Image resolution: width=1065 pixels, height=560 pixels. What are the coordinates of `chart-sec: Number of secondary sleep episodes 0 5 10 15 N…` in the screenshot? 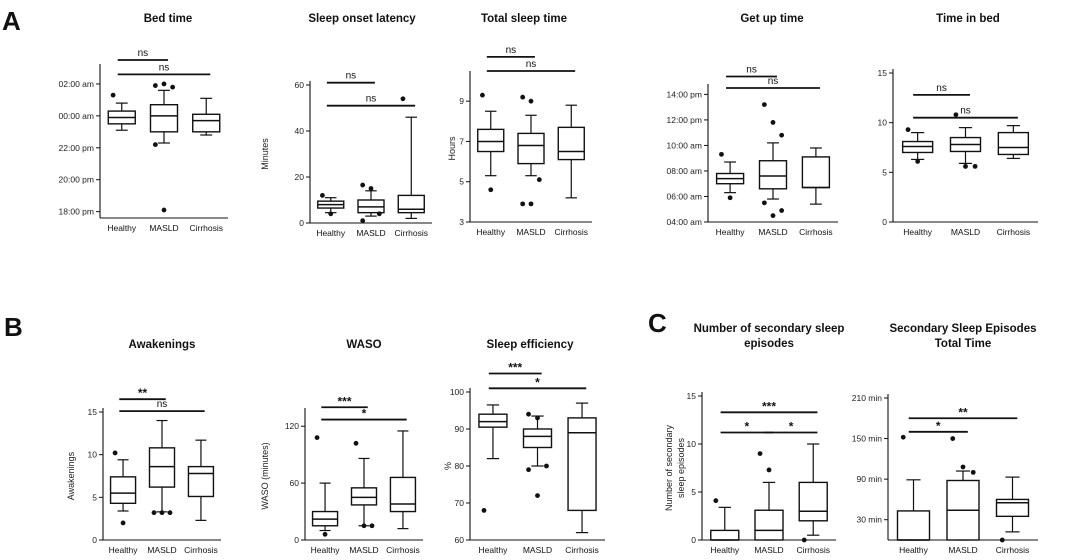 It's located at (754, 439).